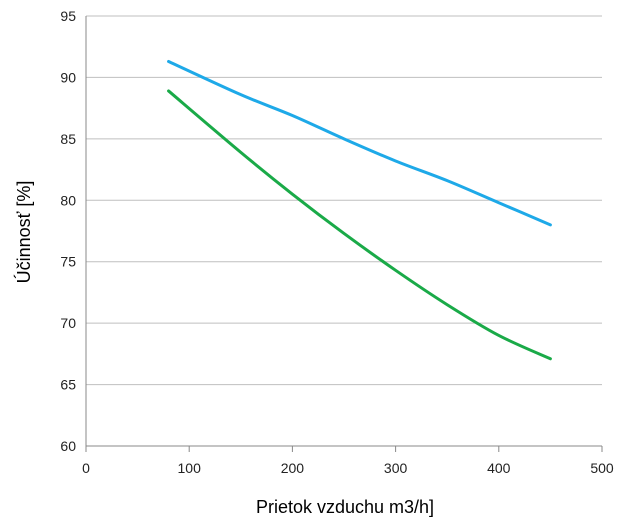  I want to click on y-tick-label: 65, so click(68, 385).